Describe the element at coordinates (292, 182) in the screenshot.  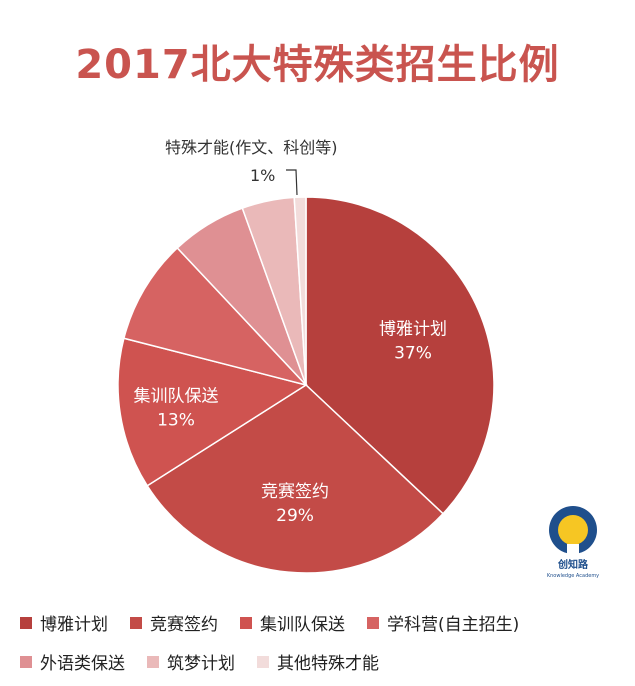
I see `annotation-leader-line` at that location.